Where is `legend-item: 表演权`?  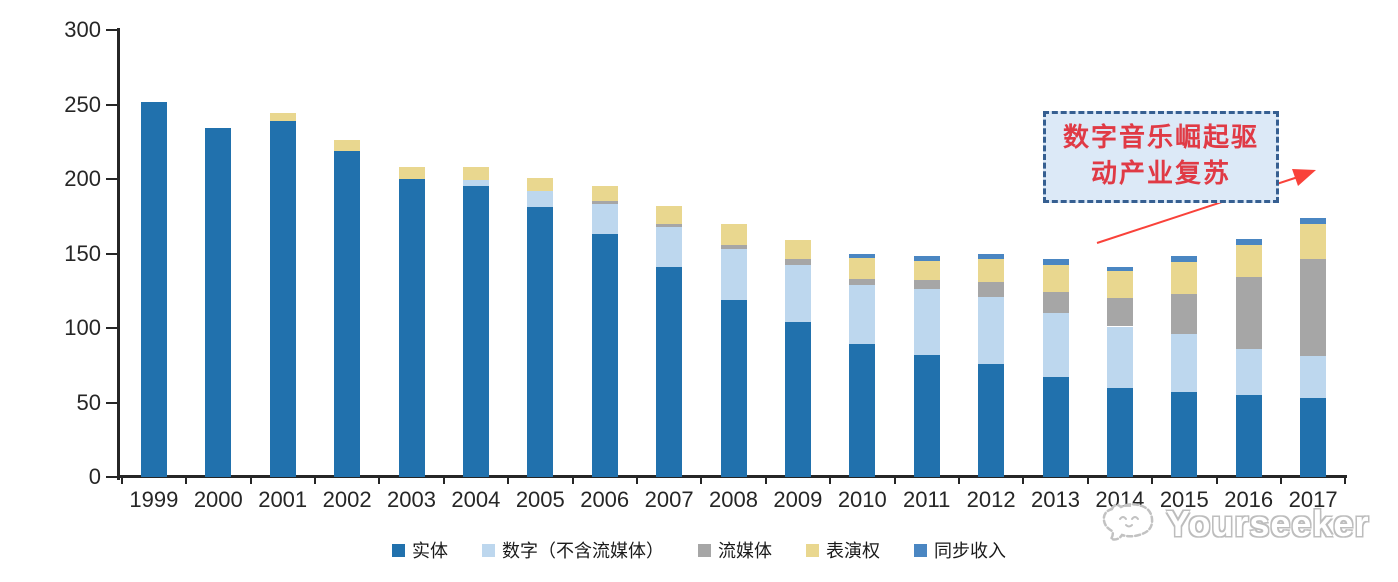
legend-item: 表演权 is located at coordinates (843, 550).